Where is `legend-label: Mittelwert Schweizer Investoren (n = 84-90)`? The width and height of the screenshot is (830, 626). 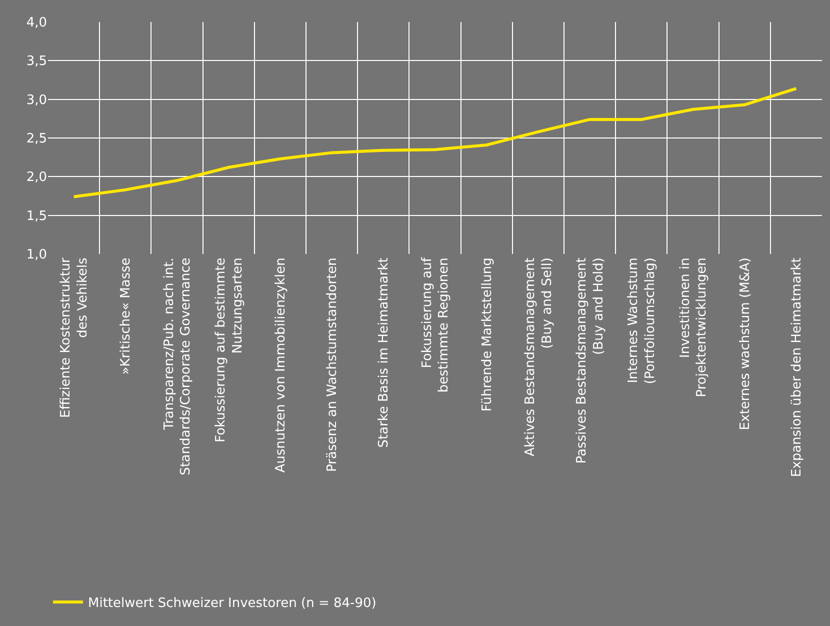 legend-label: Mittelwert Schweizer Investoren (n = 84-90) is located at coordinates (232, 604).